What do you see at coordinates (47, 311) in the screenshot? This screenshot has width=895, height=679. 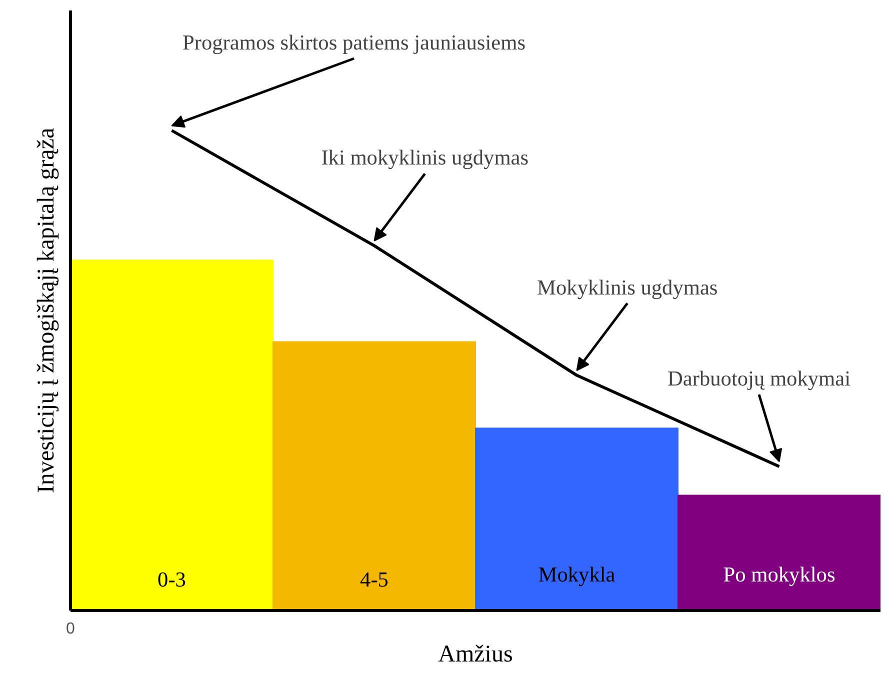 I see `y-axis-title: Investicijų į žmogiškąjį kapitalą grąža` at bounding box center [47, 311].